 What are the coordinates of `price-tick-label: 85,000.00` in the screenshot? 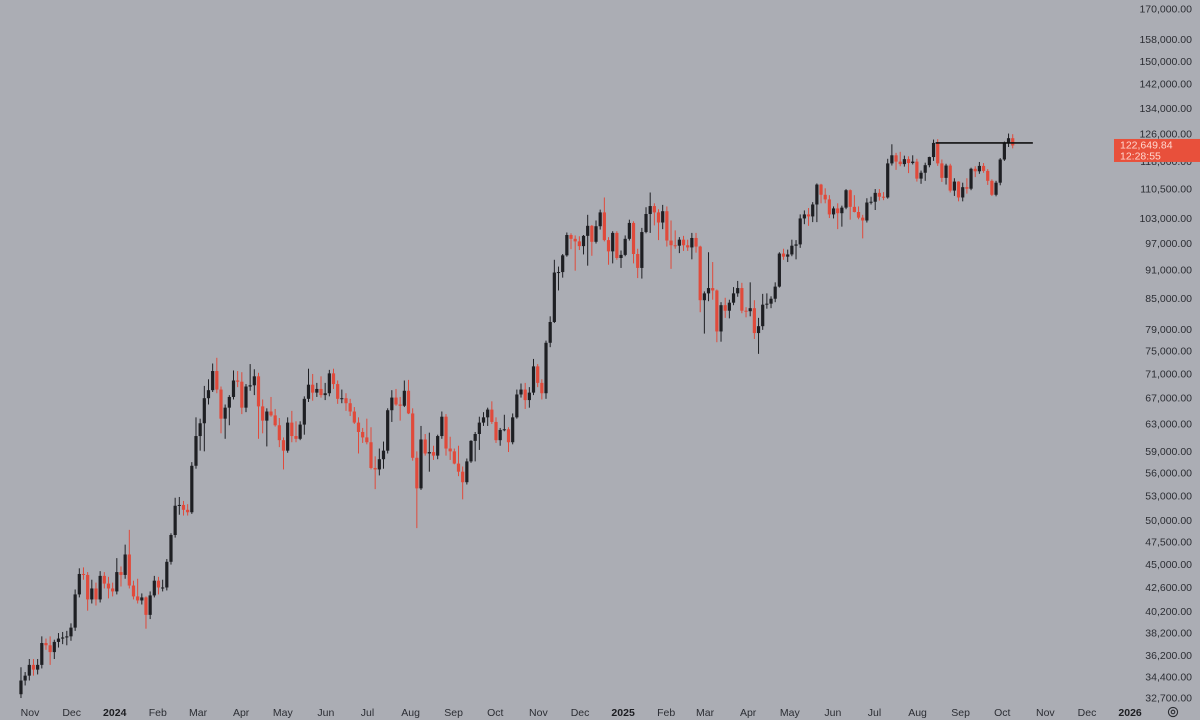 It's located at (1168, 299).